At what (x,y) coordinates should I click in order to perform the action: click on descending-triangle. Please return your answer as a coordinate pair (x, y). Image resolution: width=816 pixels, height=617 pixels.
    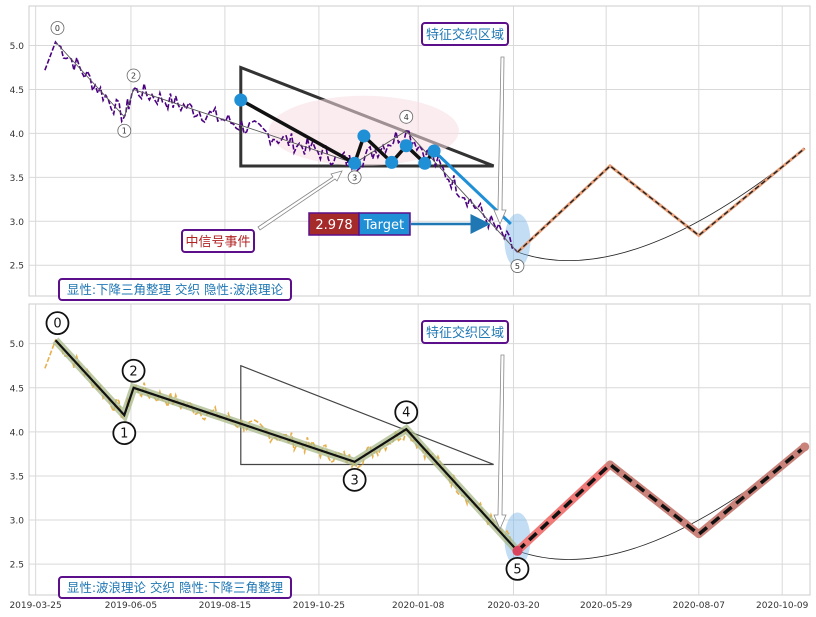
    Looking at the image, I should click on (367, 415).